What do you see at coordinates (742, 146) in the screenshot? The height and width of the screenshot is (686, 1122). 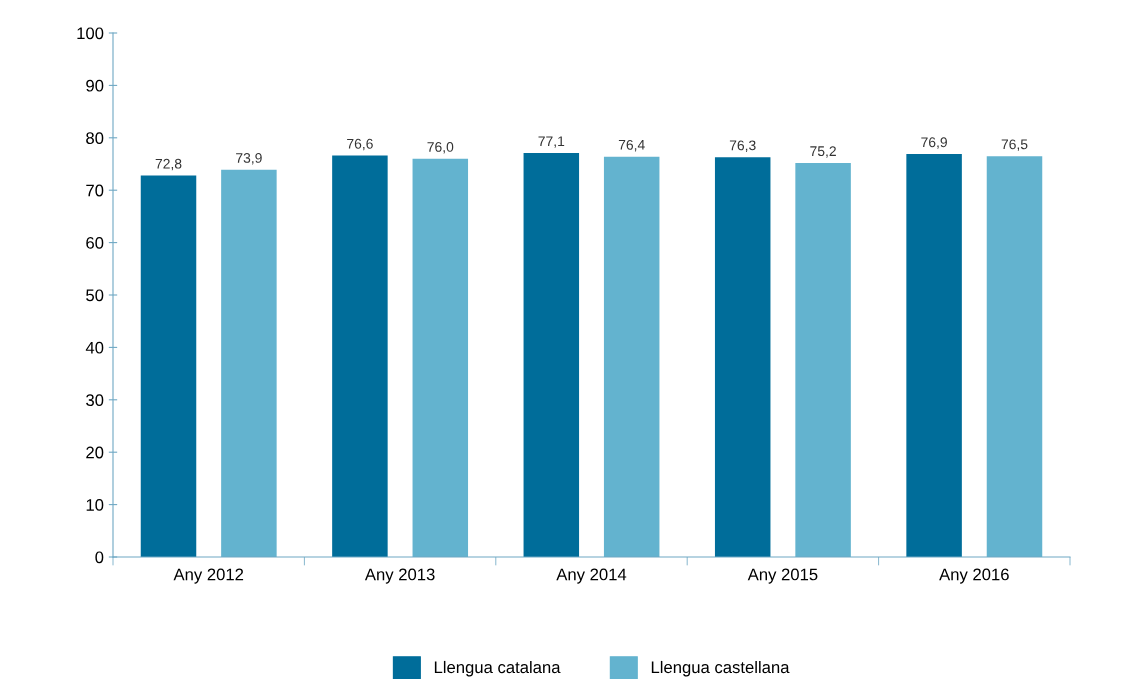 I see `data-label: 76,3` at bounding box center [742, 146].